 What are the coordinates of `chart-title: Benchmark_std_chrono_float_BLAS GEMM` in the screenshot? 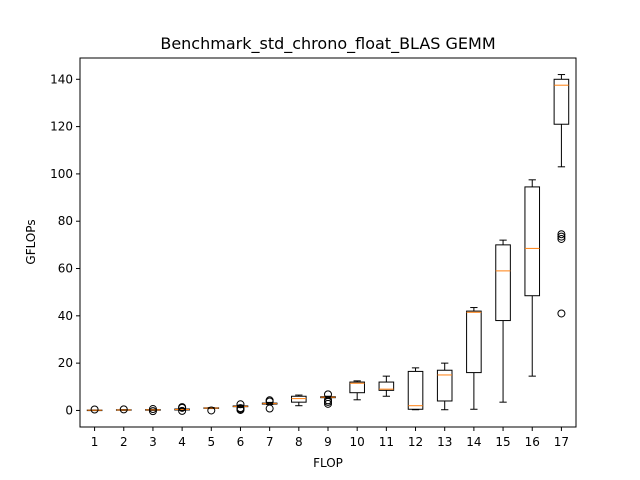 It's located at (327, 44).